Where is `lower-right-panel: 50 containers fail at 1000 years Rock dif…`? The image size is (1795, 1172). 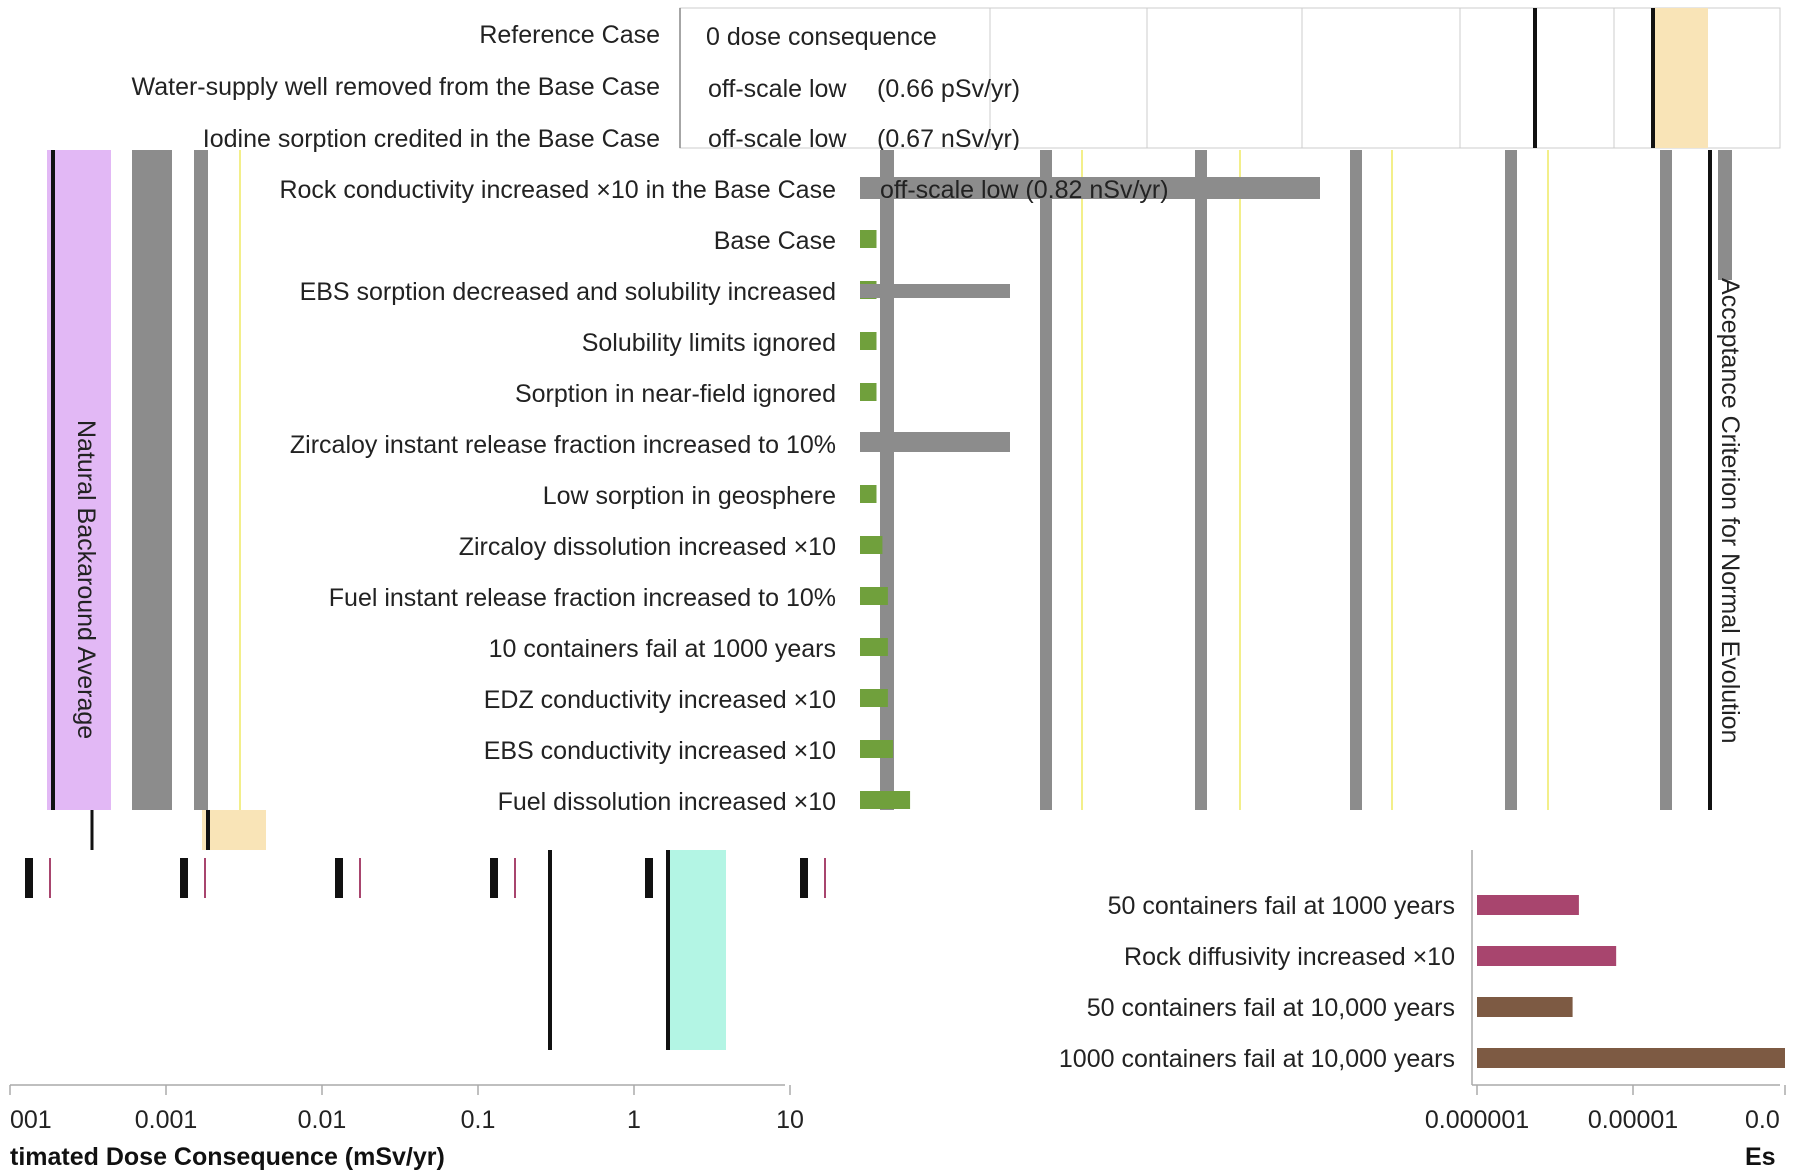 lower-right-panel: 50 containers fail at 1000 years Rock dif… is located at coordinates (1422, 1010).